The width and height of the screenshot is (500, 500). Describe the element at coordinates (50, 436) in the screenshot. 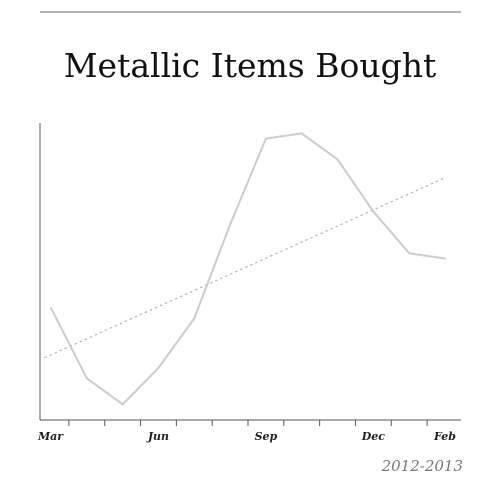

I see `x-tick-label: Mar` at that location.